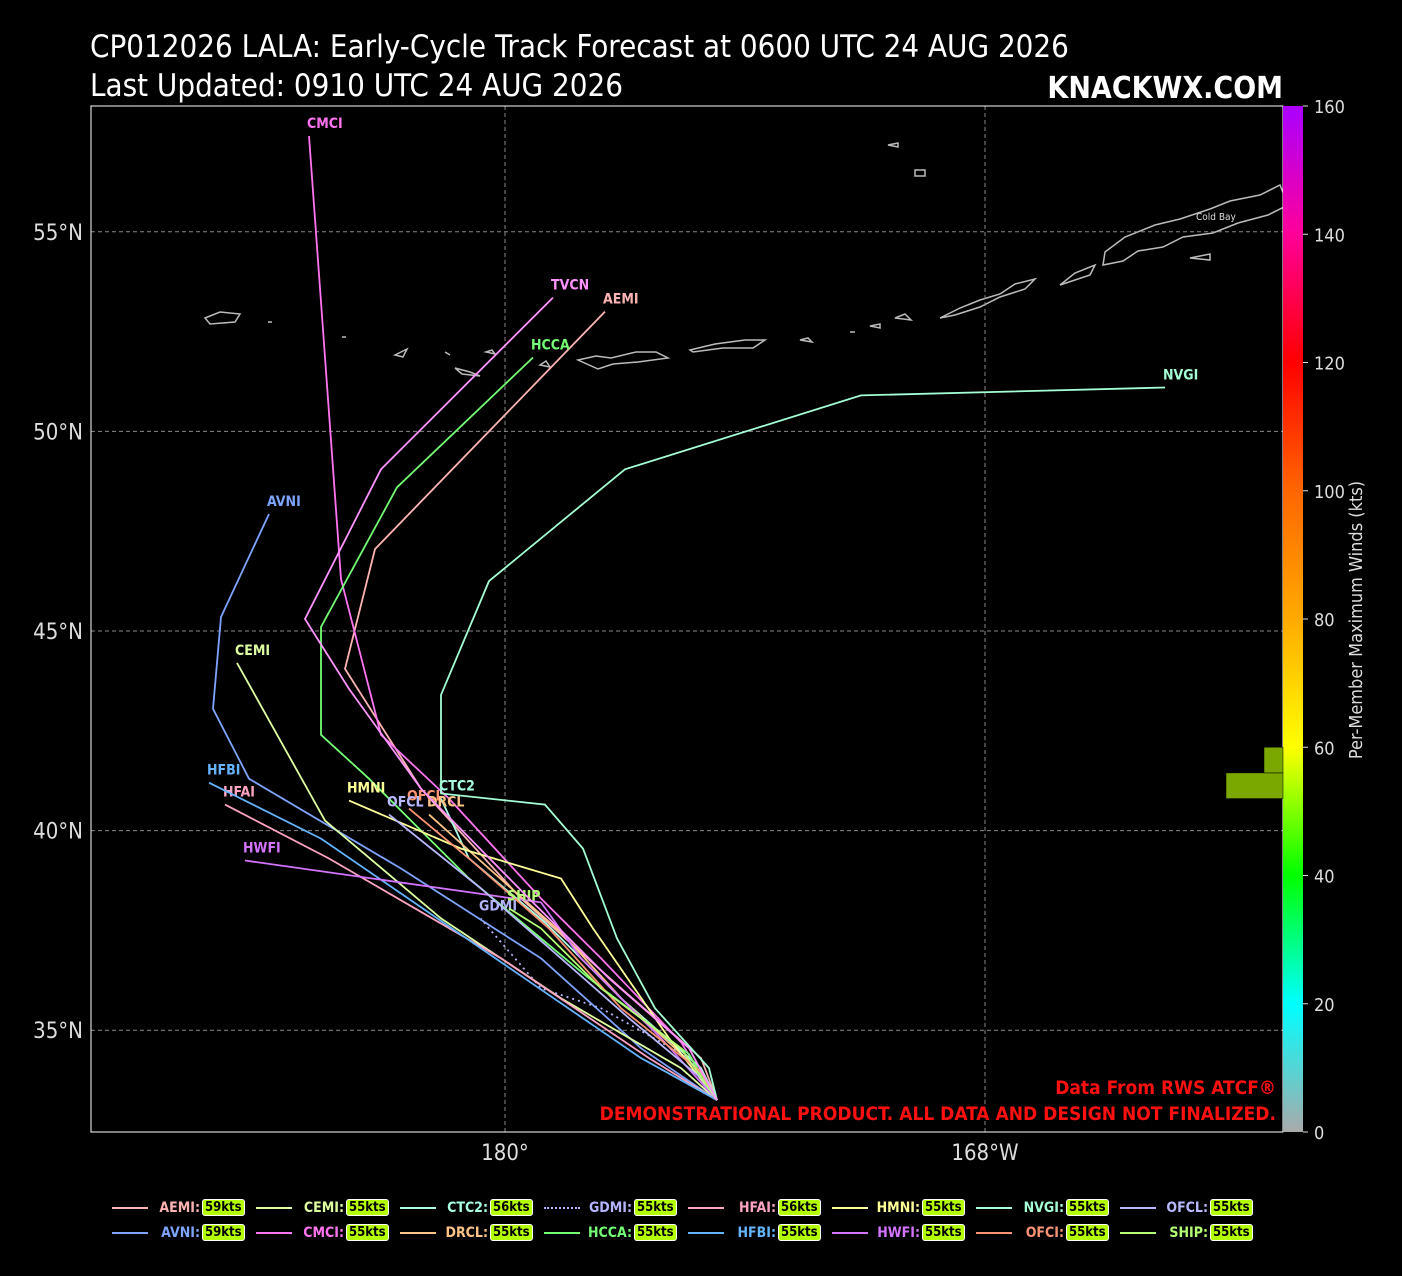  I want to click on track-label: HCCA, so click(550, 346).